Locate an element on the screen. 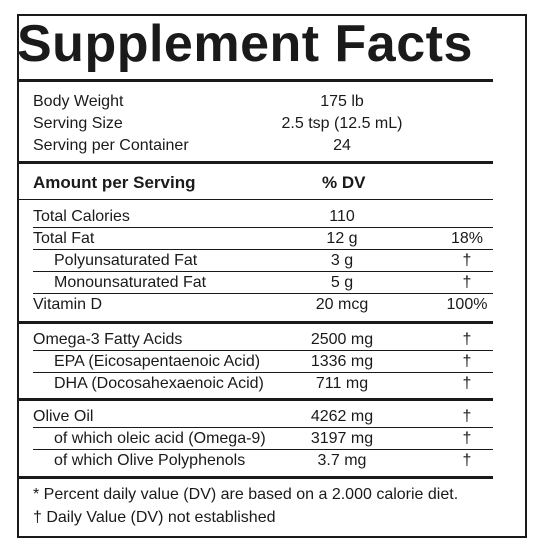  info-label-servings-per-container: Serving per Container is located at coordinates (111, 145).